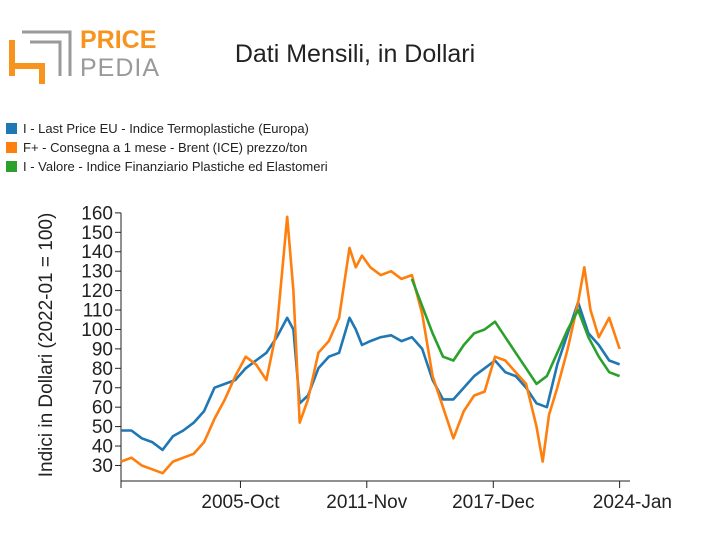  I want to click on y-tick-label: 150, so click(97, 233).